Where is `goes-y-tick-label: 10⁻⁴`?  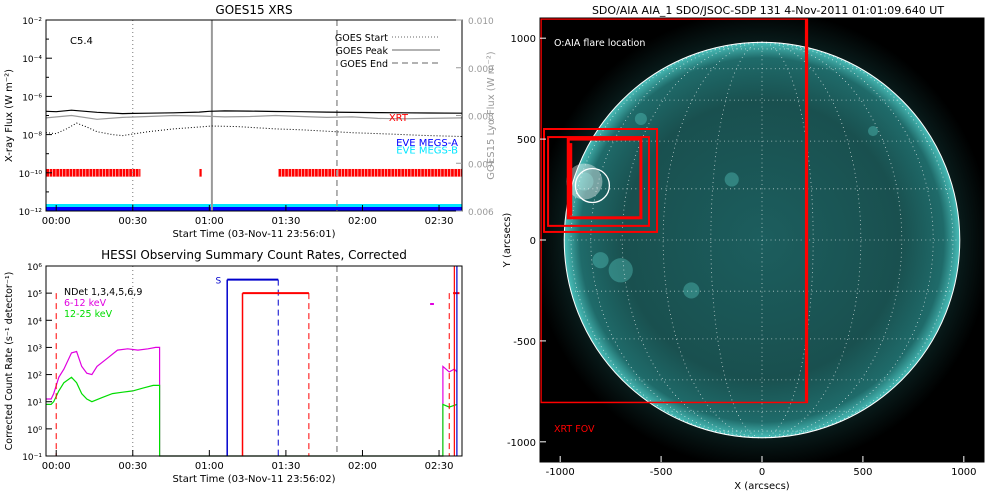 goes-y-tick-label: 10⁻⁴ is located at coordinates (32, 60).